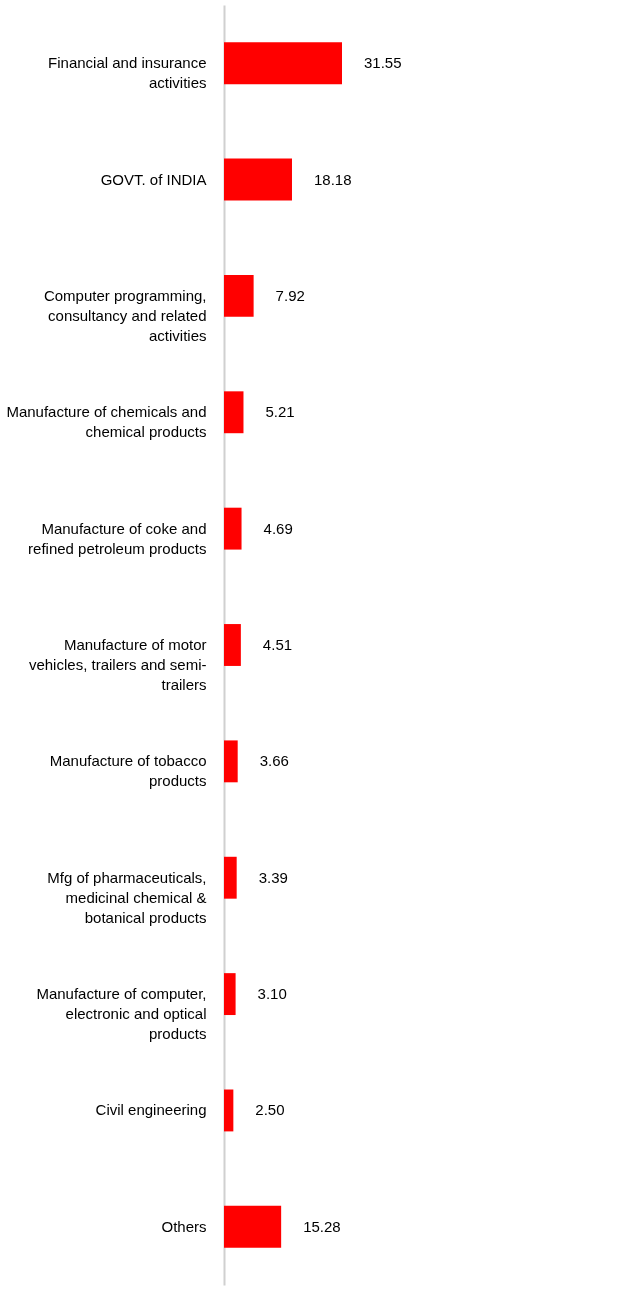  What do you see at coordinates (127, 897) in the screenshot?
I see `y-tick-label: Mfg of pharmaceuticals, medicinal chemical & botanical products` at bounding box center [127, 897].